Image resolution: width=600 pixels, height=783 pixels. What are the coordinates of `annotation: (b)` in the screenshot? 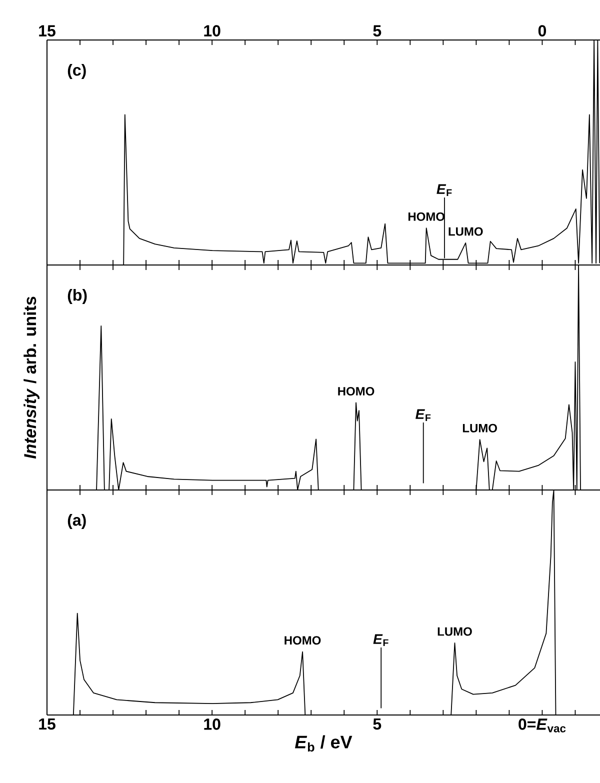 It's located at (77, 296).